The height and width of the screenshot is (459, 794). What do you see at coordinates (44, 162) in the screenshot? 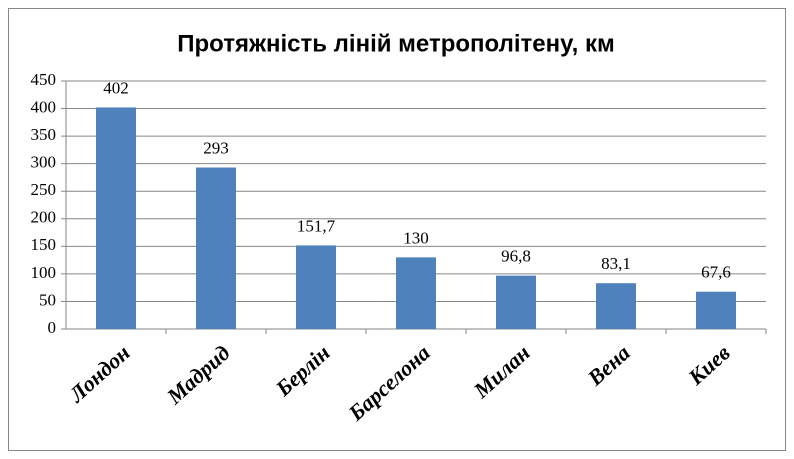
I see `y-tick-label: 300` at bounding box center [44, 162].